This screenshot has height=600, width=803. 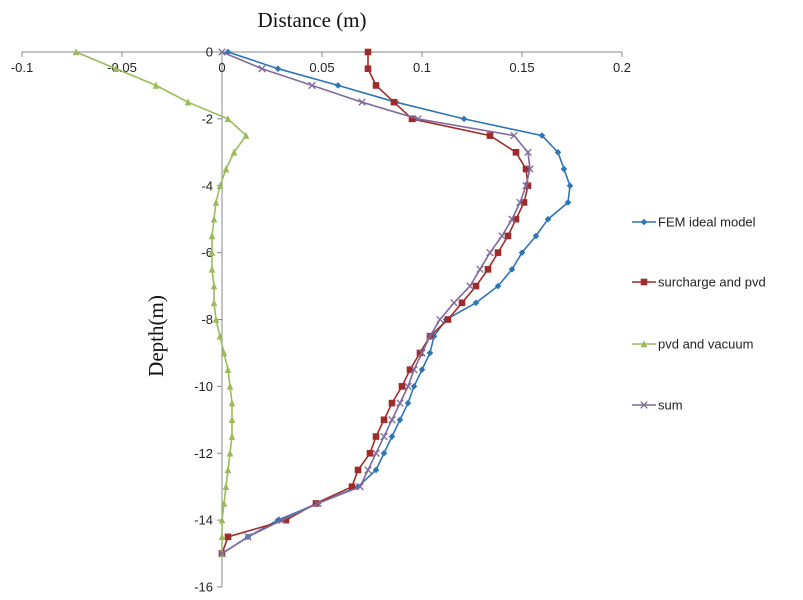 I want to click on legend-item: surcharge and pvd, so click(x=699, y=282).